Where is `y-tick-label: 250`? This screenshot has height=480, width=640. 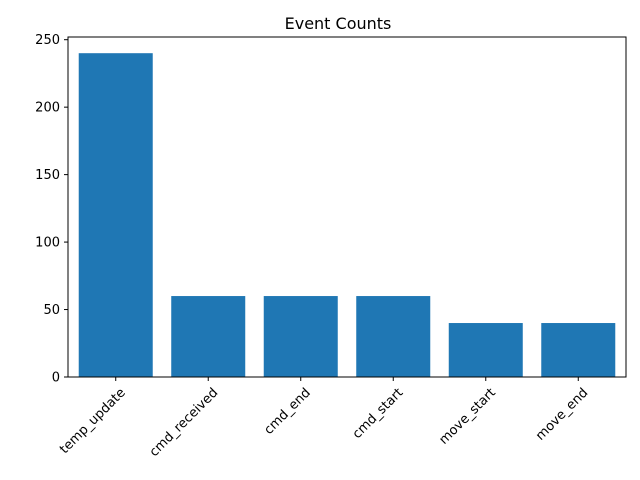 y-tick-label: 250 is located at coordinates (47, 40).